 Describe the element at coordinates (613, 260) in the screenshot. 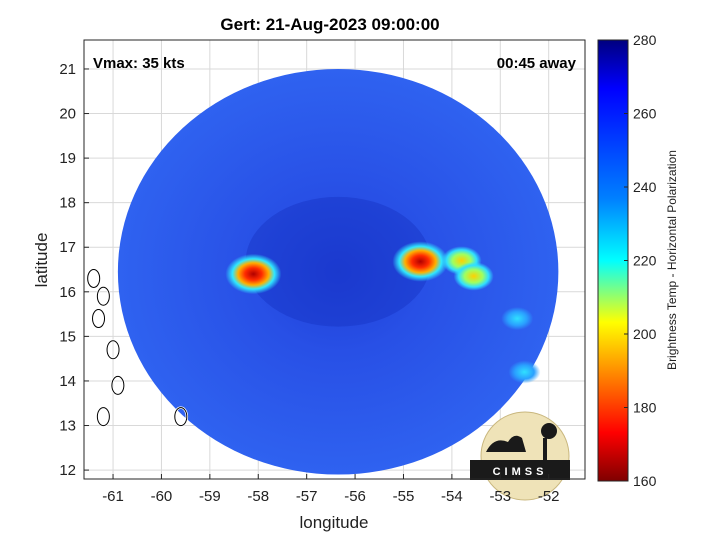

I see `colorbar` at that location.